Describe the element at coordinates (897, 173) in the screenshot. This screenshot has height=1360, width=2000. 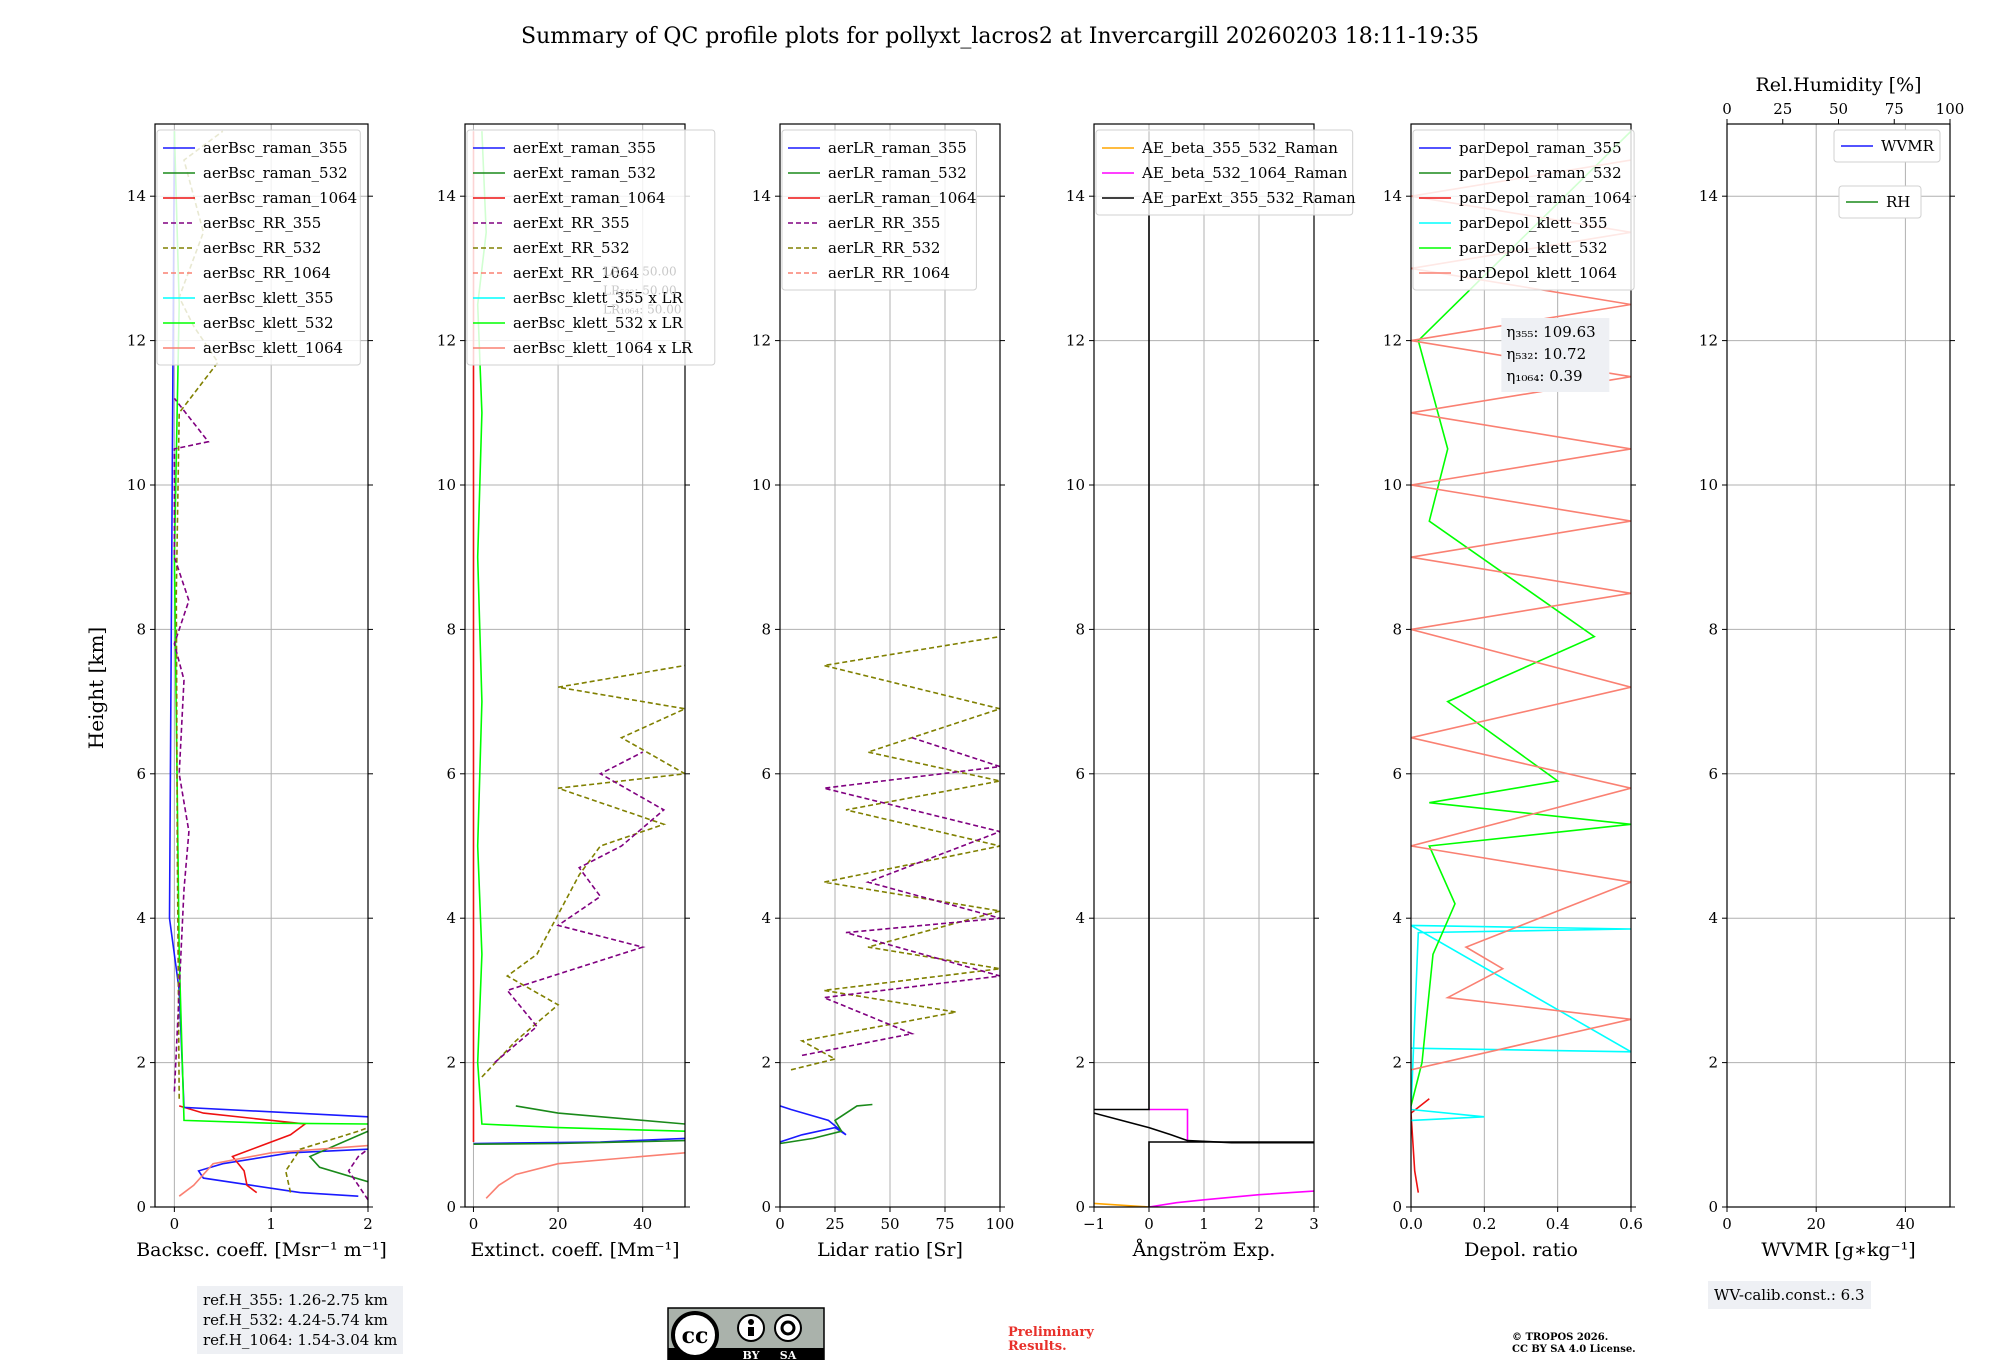
I see `legend-label: aerLR_raman_532` at that location.